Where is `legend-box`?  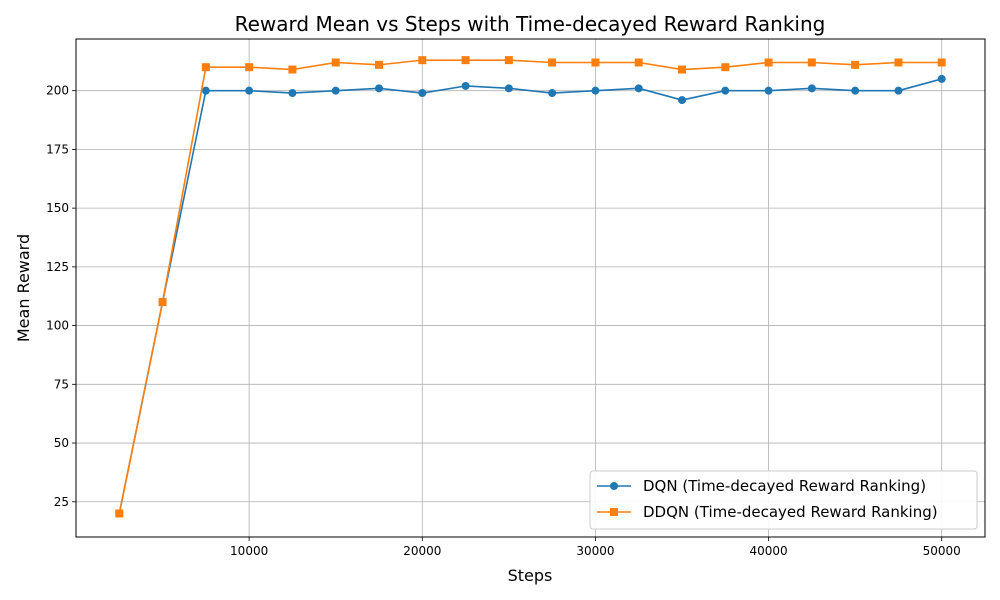 legend-box is located at coordinates (783, 500).